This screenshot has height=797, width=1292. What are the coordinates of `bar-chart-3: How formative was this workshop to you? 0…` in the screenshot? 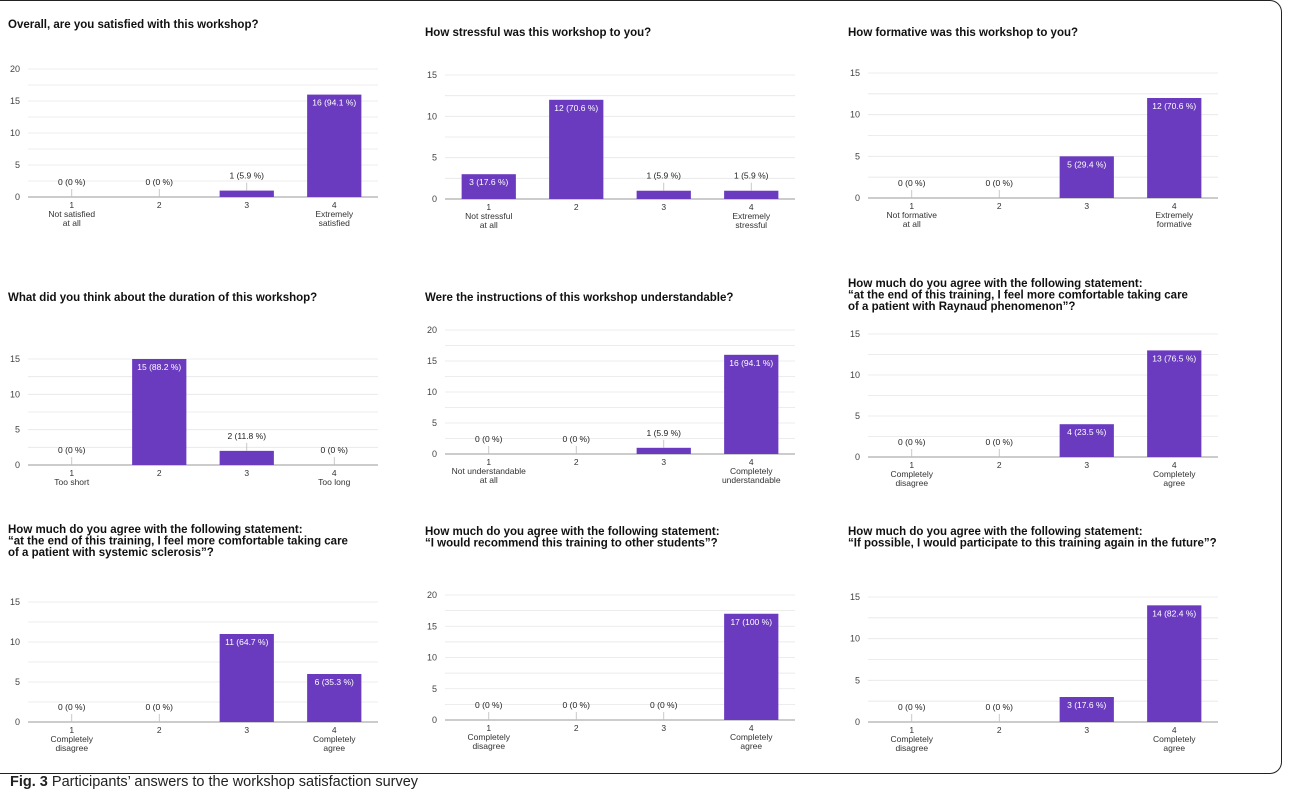 It's located at (1033, 128).